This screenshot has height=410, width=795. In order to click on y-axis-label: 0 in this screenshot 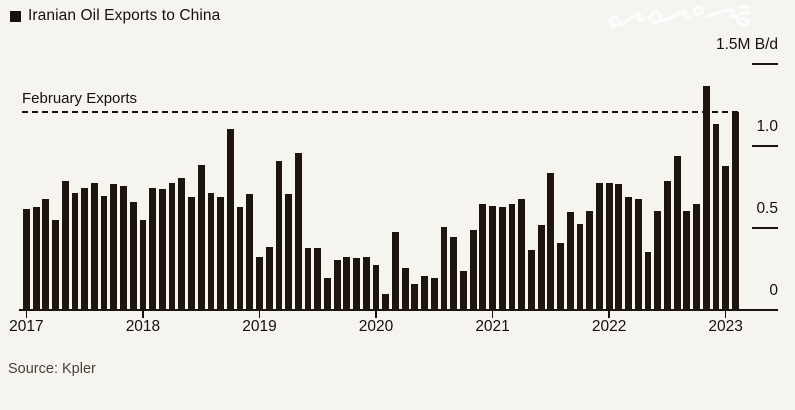, I will do `click(773, 290)`.